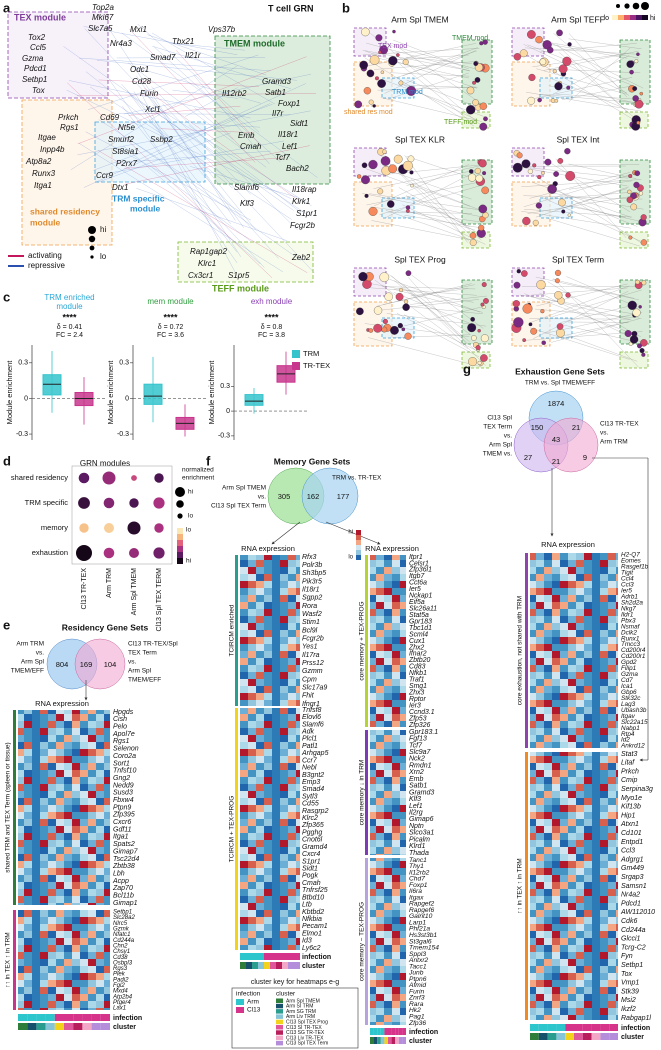  What do you see at coordinates (578, 259) in the screenshot?
I see `thumb-title: Spl TEX Term` at bounding box center [578, 259].